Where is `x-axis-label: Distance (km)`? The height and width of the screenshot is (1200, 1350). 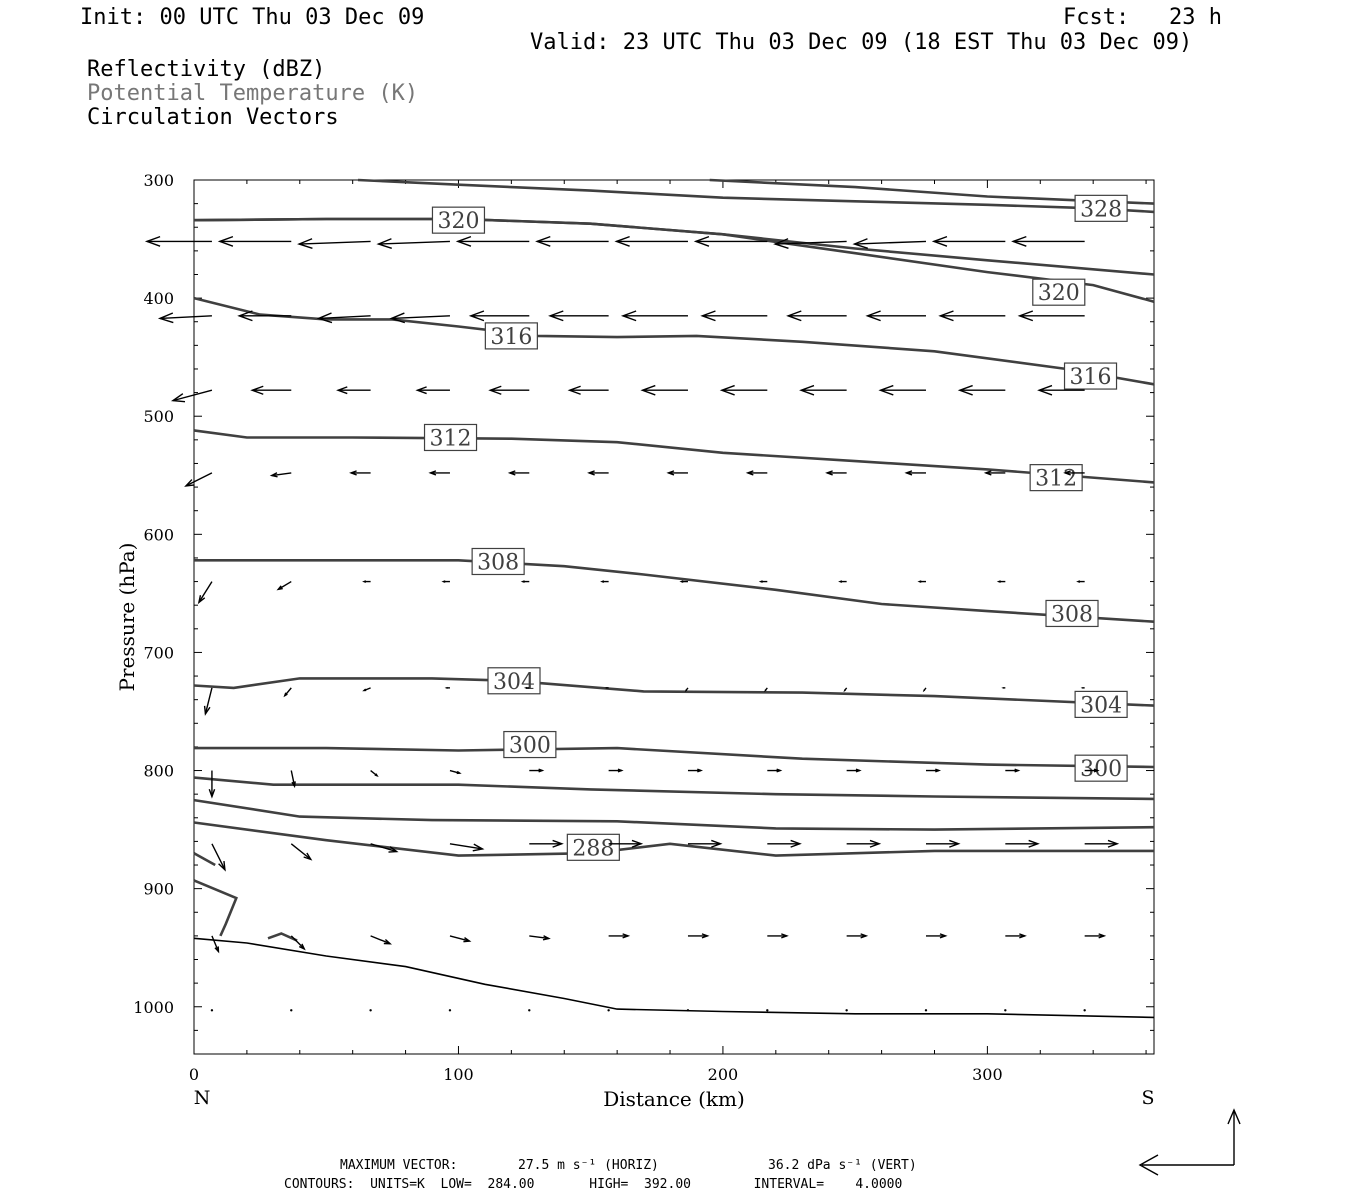 x-axis-label: Distance (km) is located at coordinates (674, 1099).